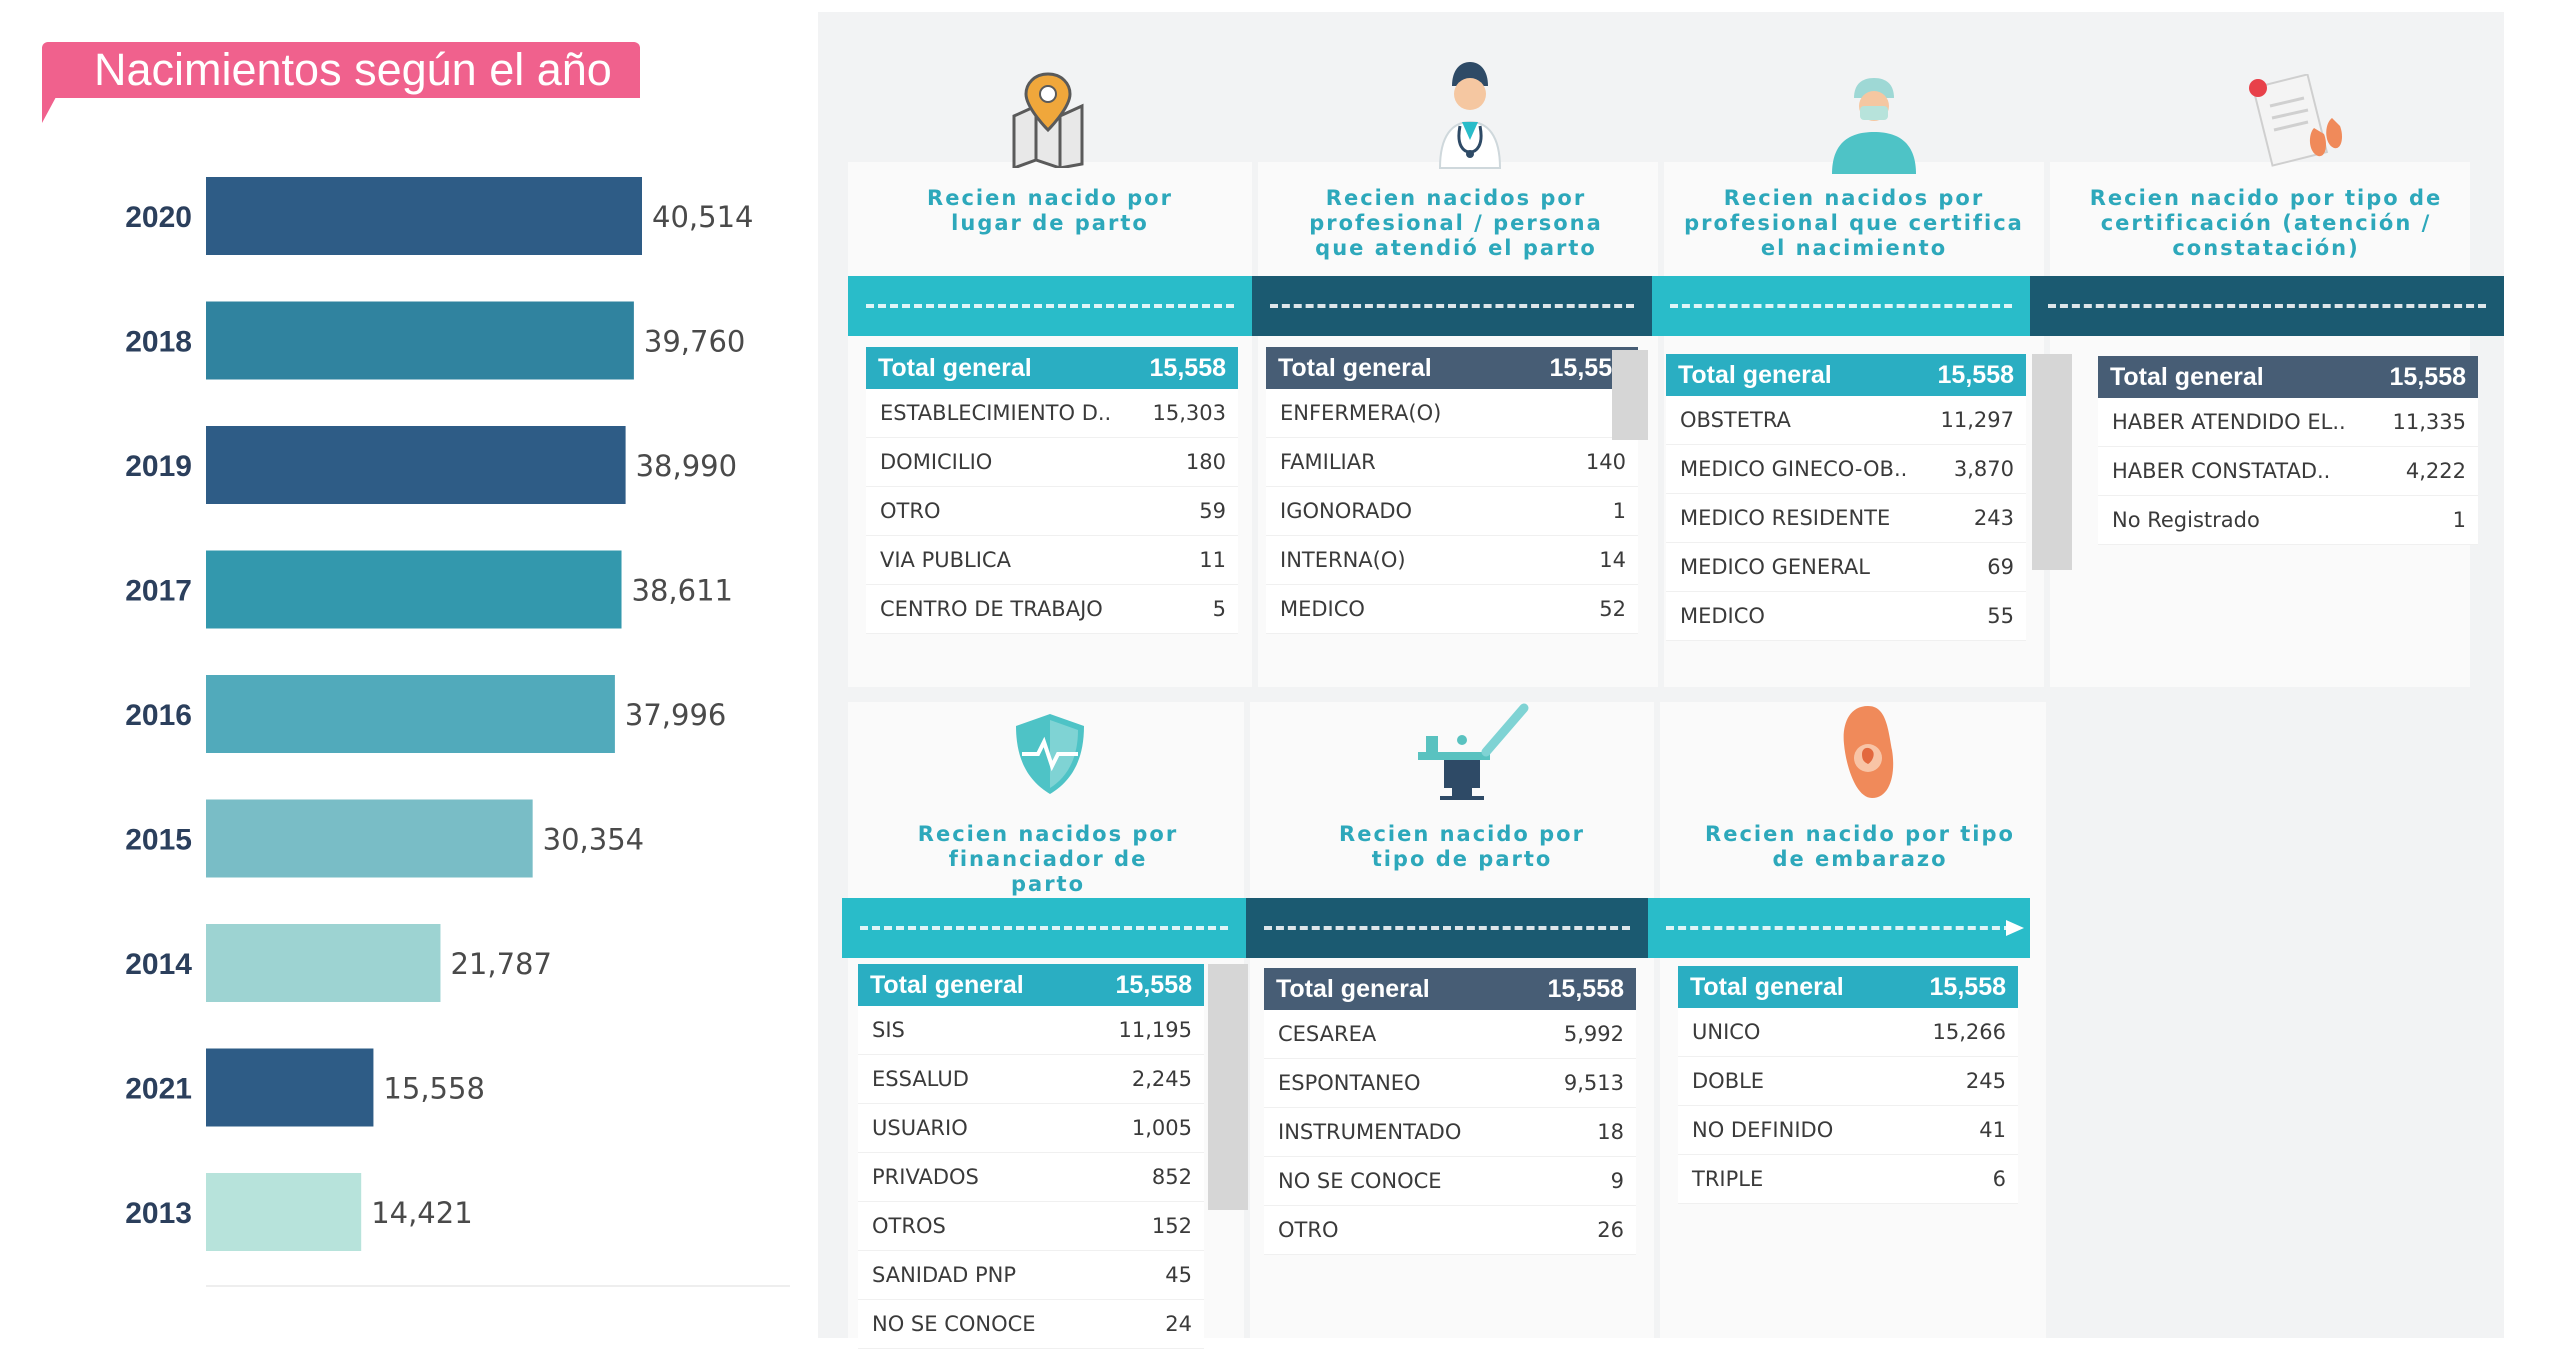  What do you see at coordinates (1052, 462) in the screenshot?
I see `table-row: DOMICILIO 180` at bounding box center [1052, 462].